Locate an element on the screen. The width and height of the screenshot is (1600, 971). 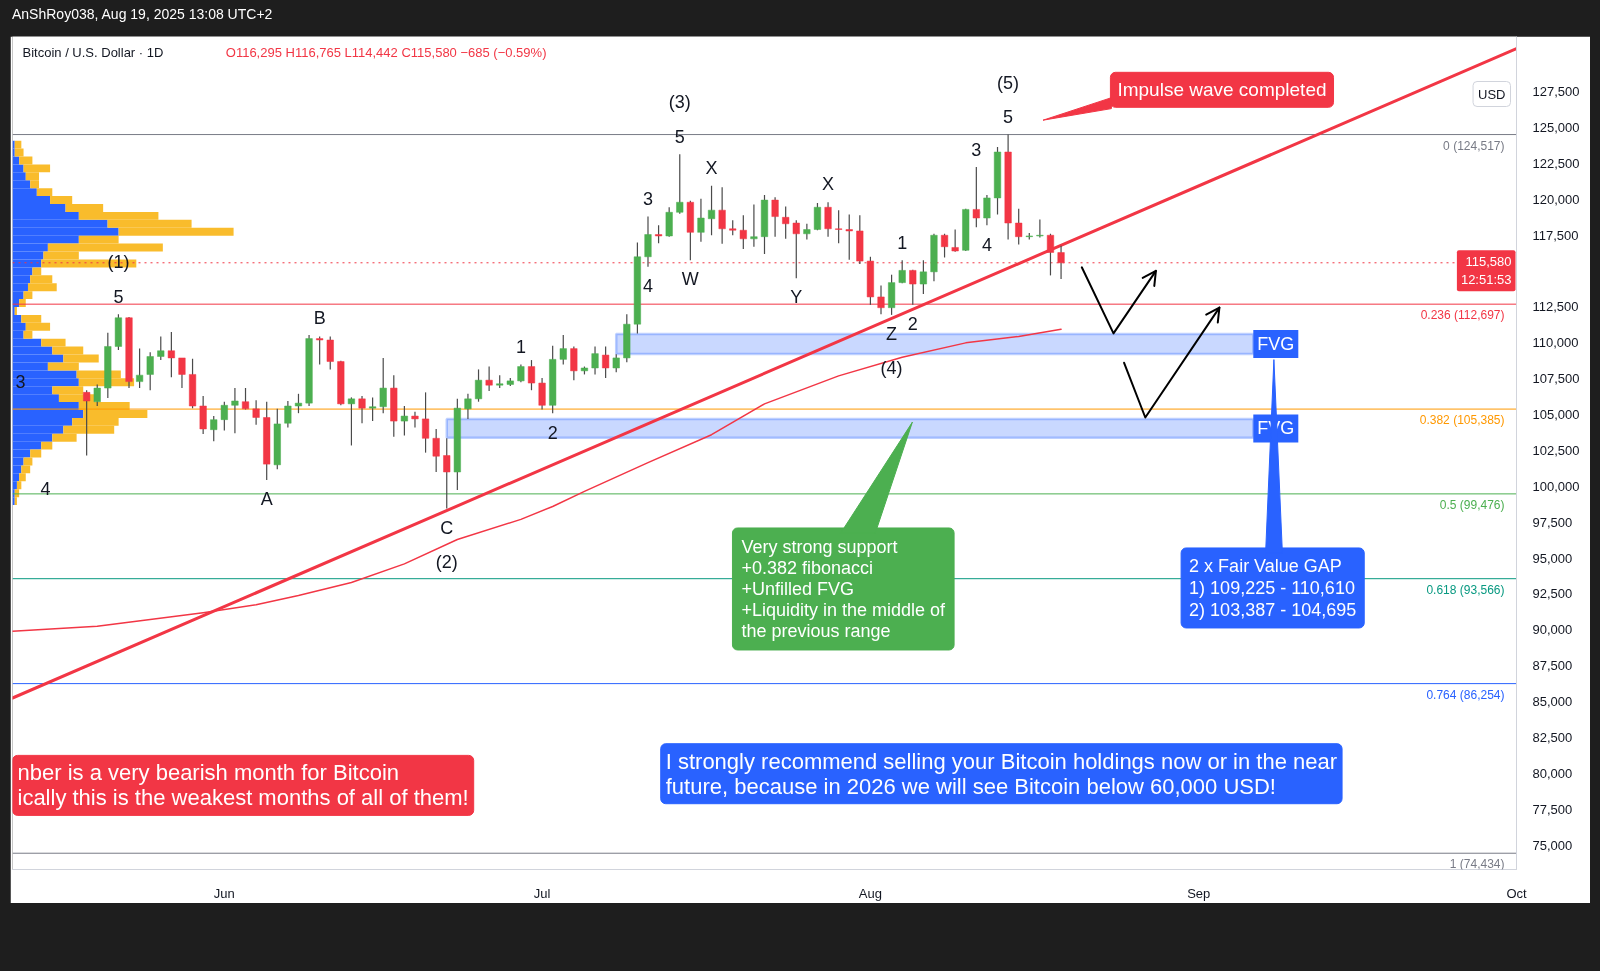
y-axis-title: USD is located at coordinates (1492, 94).